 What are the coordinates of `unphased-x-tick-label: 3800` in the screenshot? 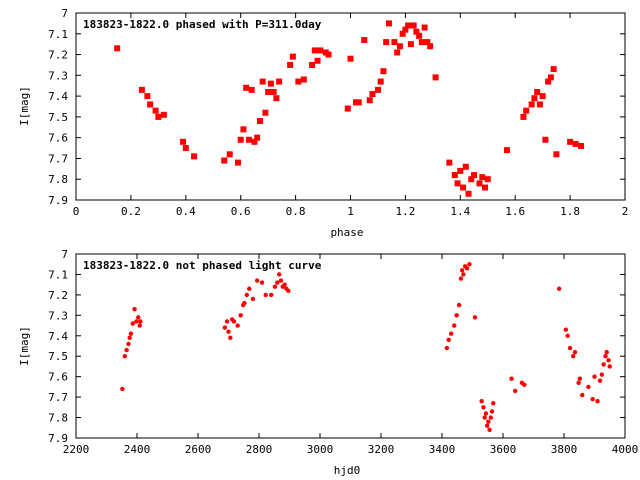 It's located at (564, 449).